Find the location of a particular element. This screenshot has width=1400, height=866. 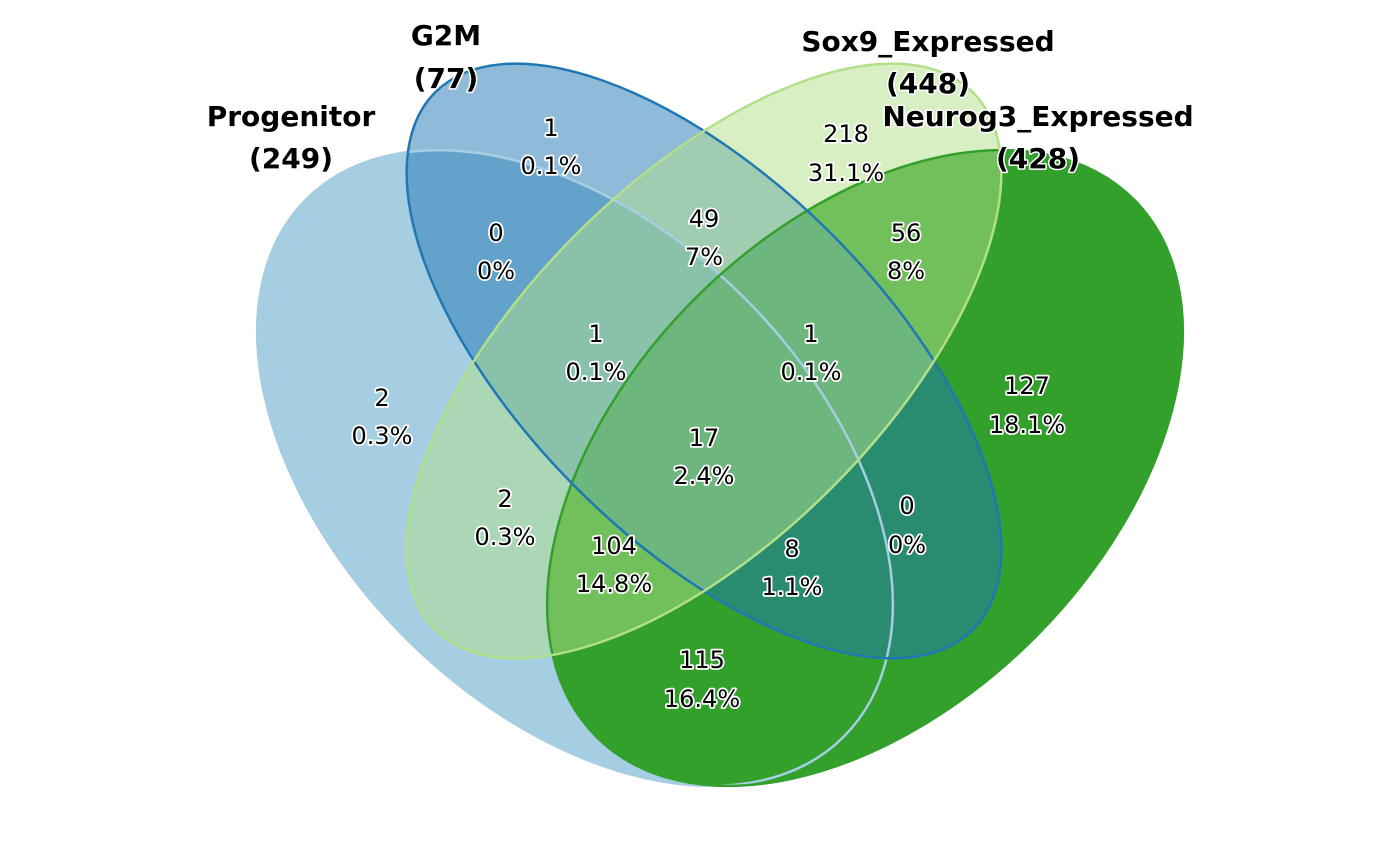

set-name-g2m: G2M is located at coordinates (446, 35).